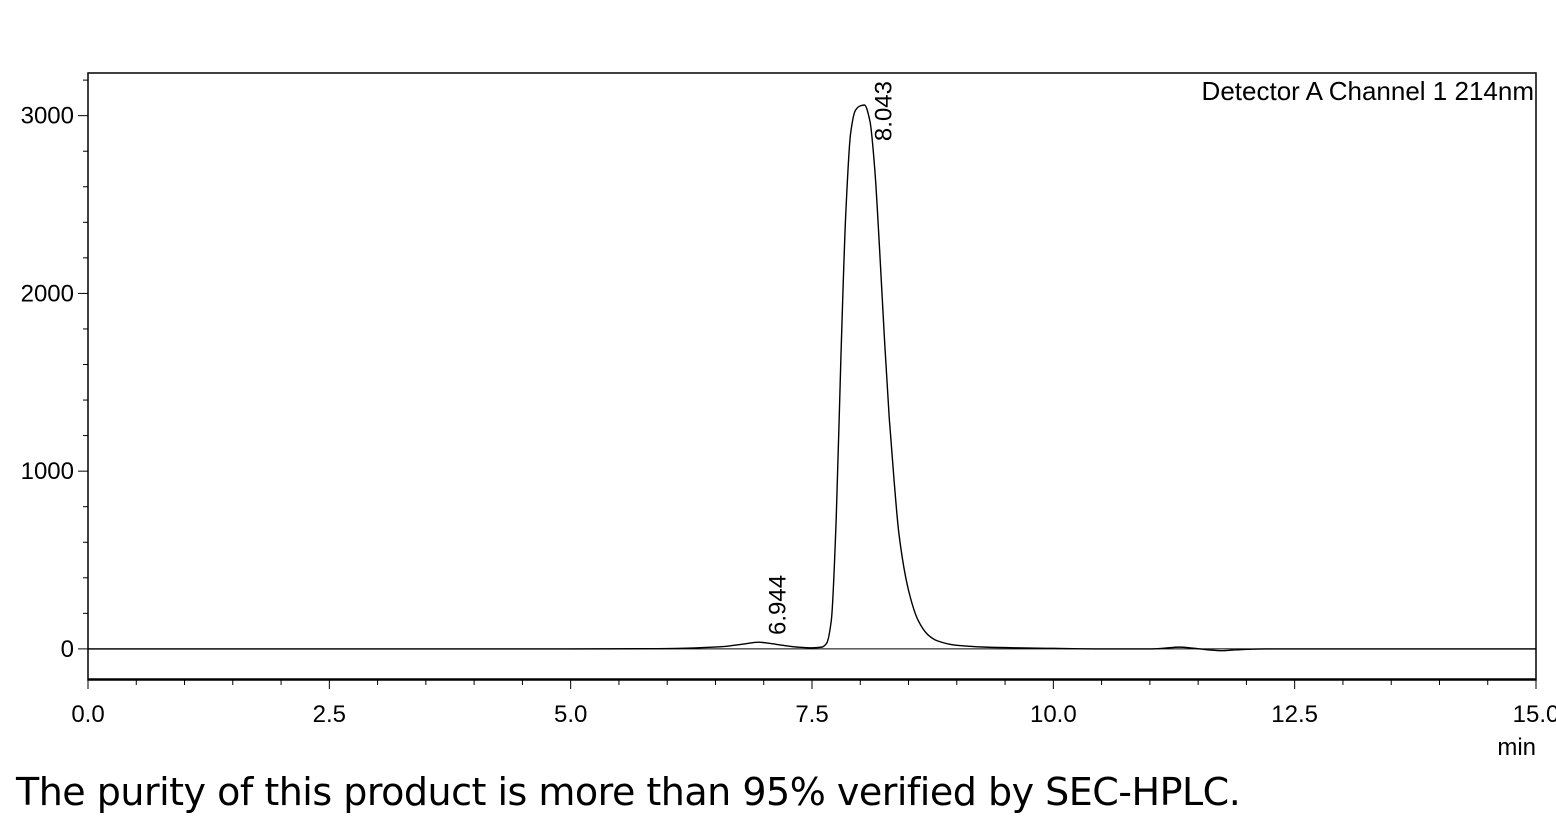 The image size is (1556, 835). Describe the element at coordinates (777, 605) in the screenshot. I see `peak-label: 6.944` at that location.